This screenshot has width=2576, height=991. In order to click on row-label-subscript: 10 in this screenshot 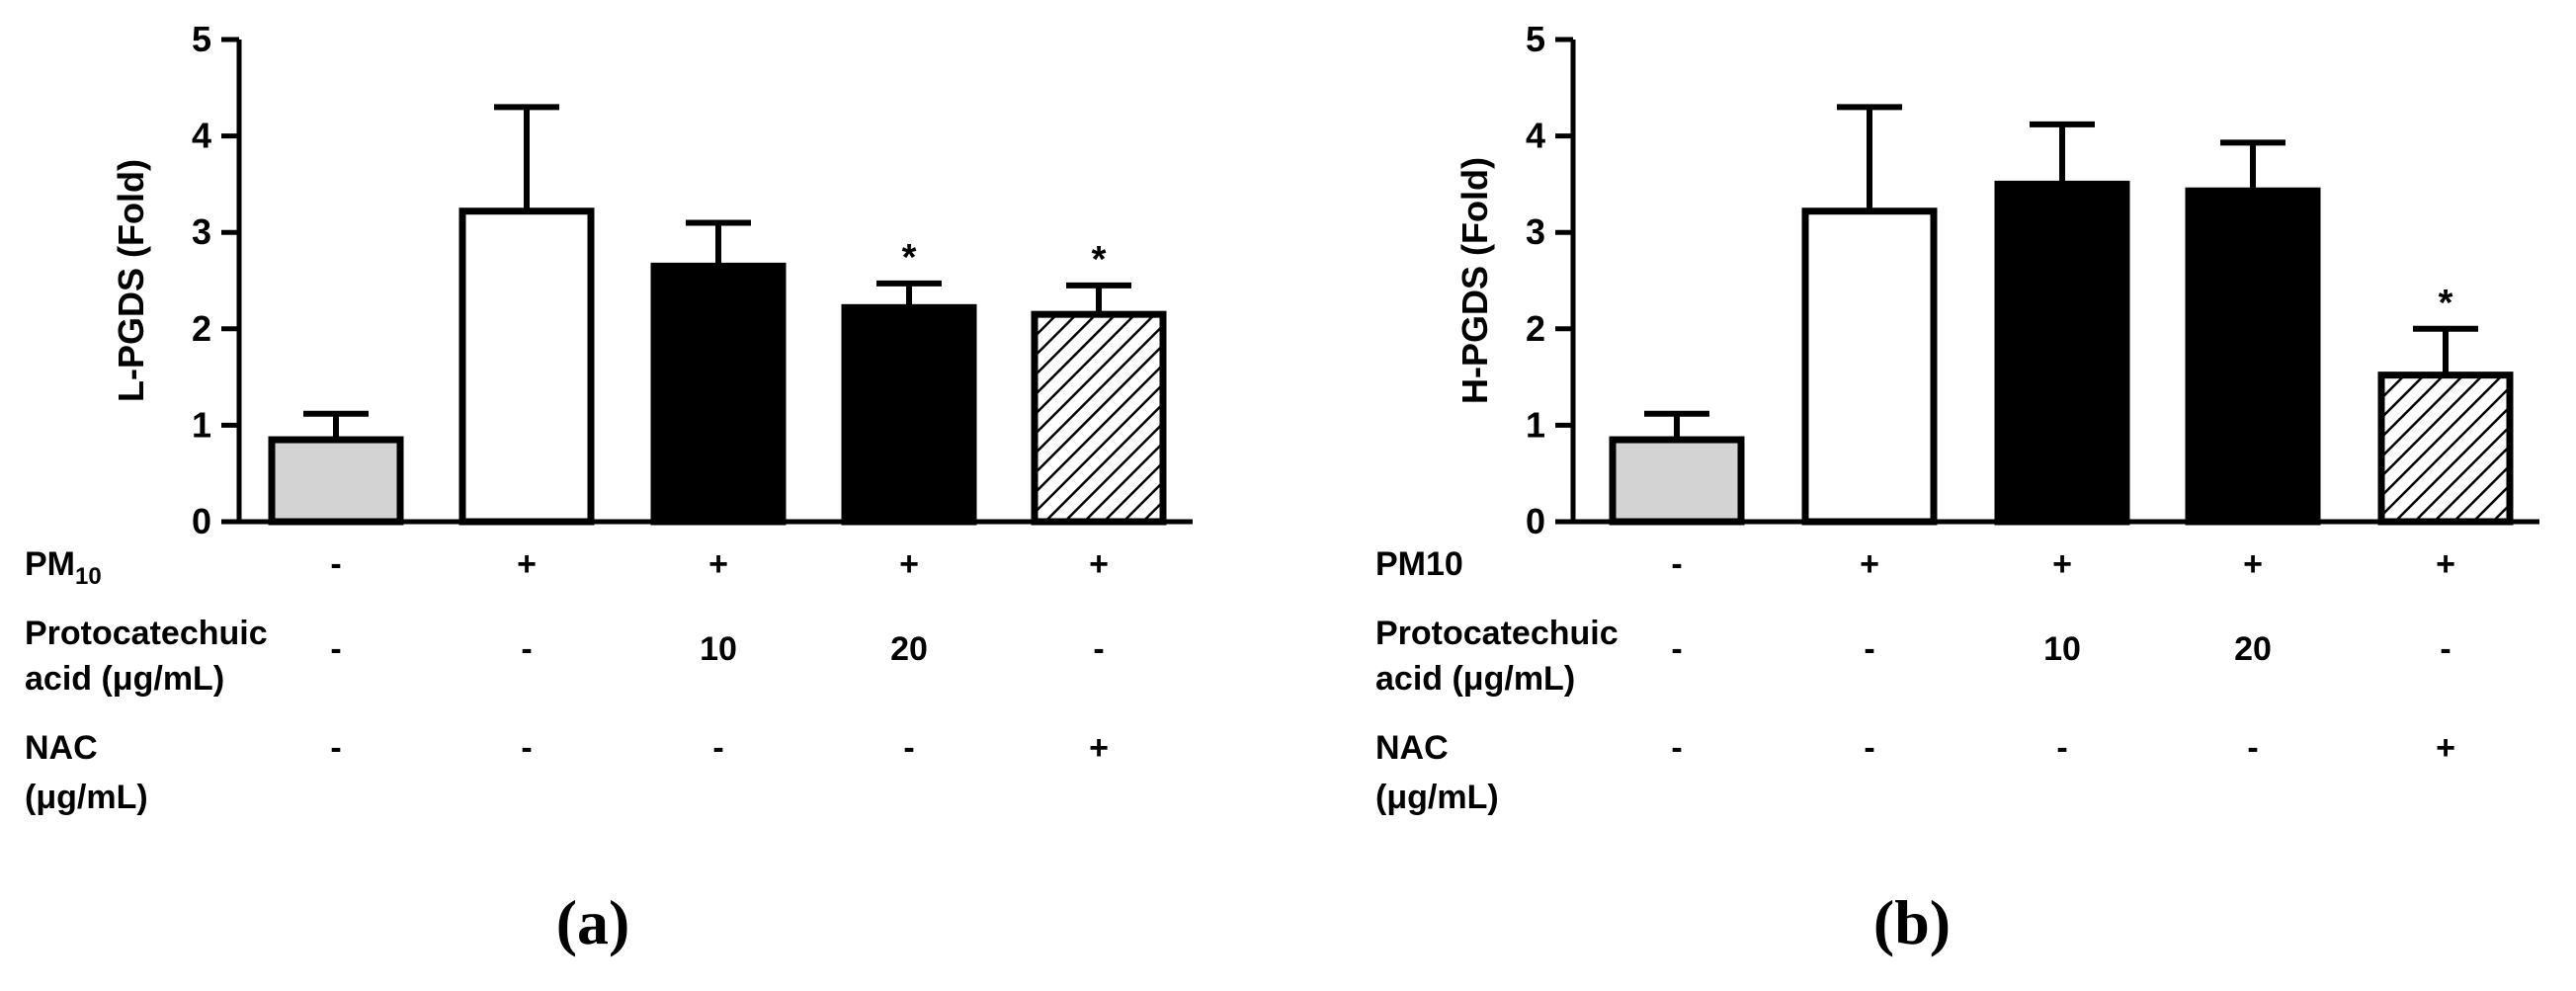, I will do `click(88, 576)`.